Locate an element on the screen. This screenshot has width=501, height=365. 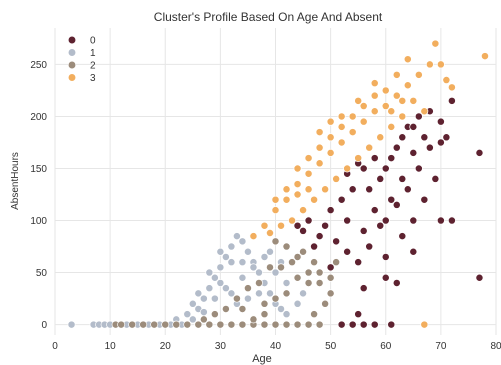
legend-label-0: 0 is located at coordinates (93, 41).